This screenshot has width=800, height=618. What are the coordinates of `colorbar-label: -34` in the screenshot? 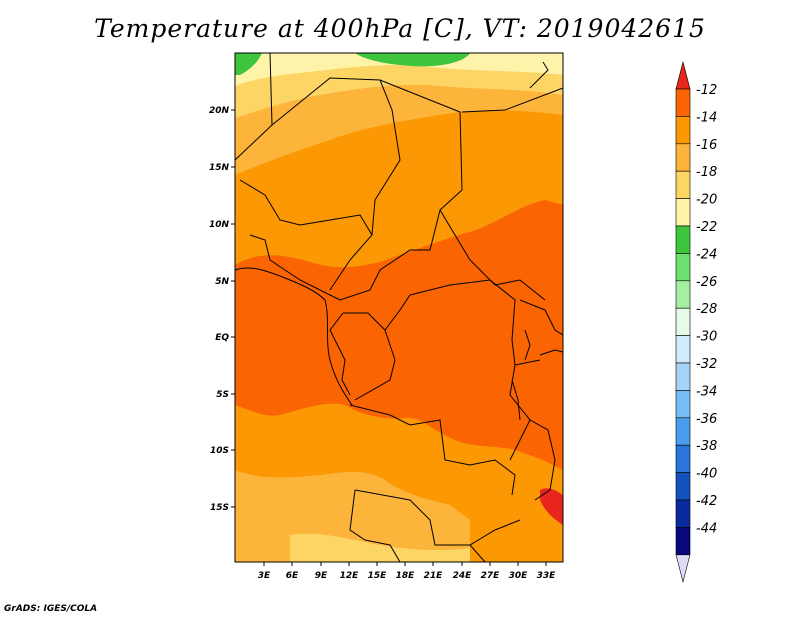 It's located at (706, 391).